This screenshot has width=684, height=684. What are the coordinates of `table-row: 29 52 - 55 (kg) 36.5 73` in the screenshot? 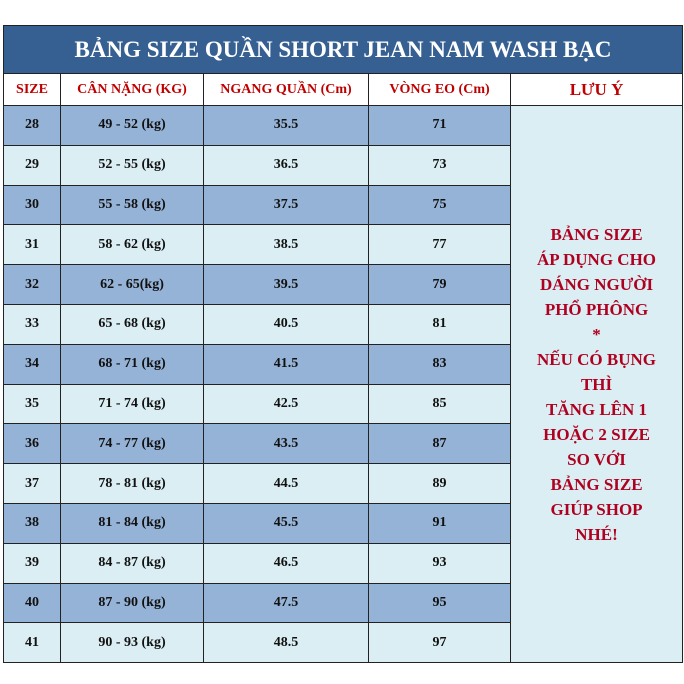 It's located at (343, 165).